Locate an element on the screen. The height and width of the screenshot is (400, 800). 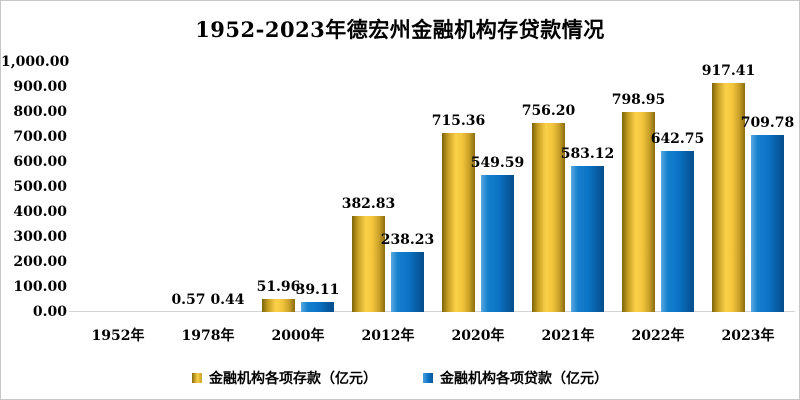
legend-label: 金融机构各项贷款（亿元） is located at coordinates (524, 379).